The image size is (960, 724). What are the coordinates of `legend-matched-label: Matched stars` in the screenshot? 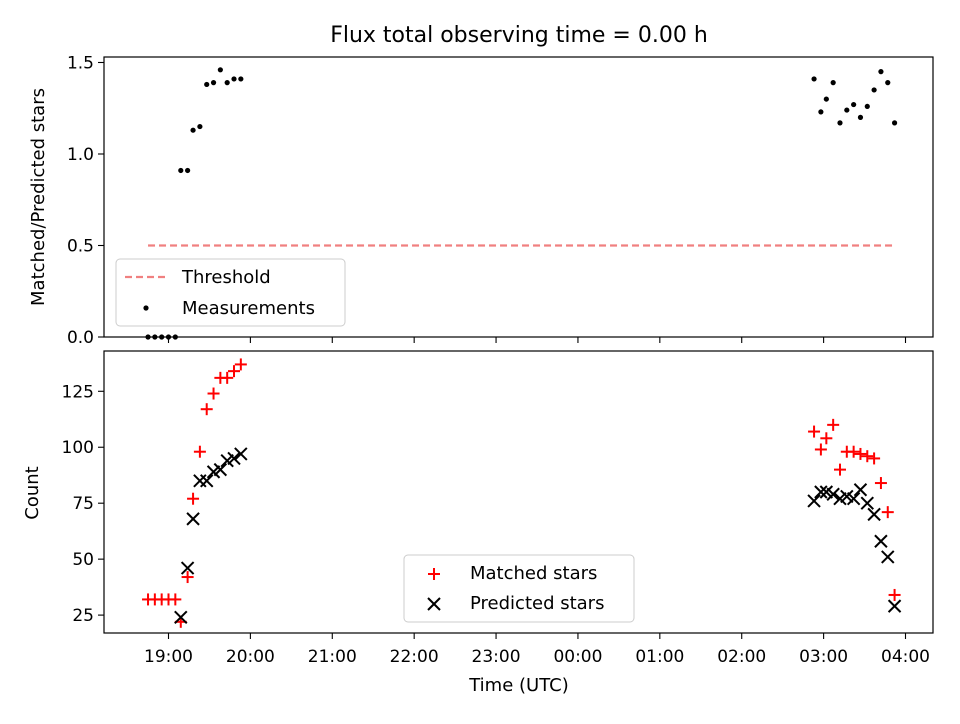 It's located at (533, 573).